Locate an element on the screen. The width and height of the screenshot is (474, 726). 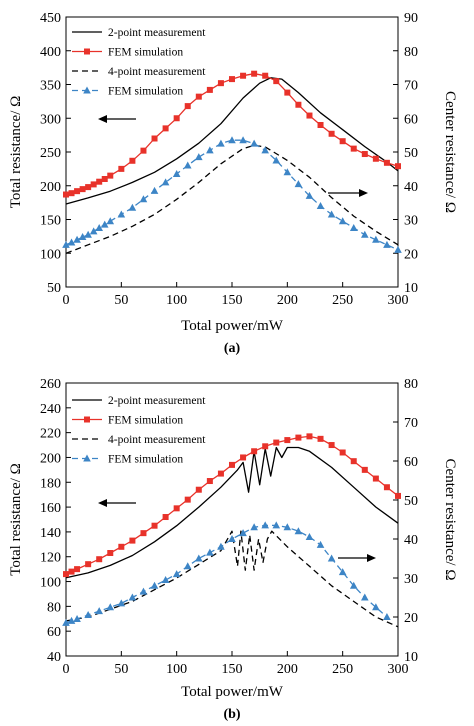
y-left-tick-label: 40 is located at coordinates (54, 657).